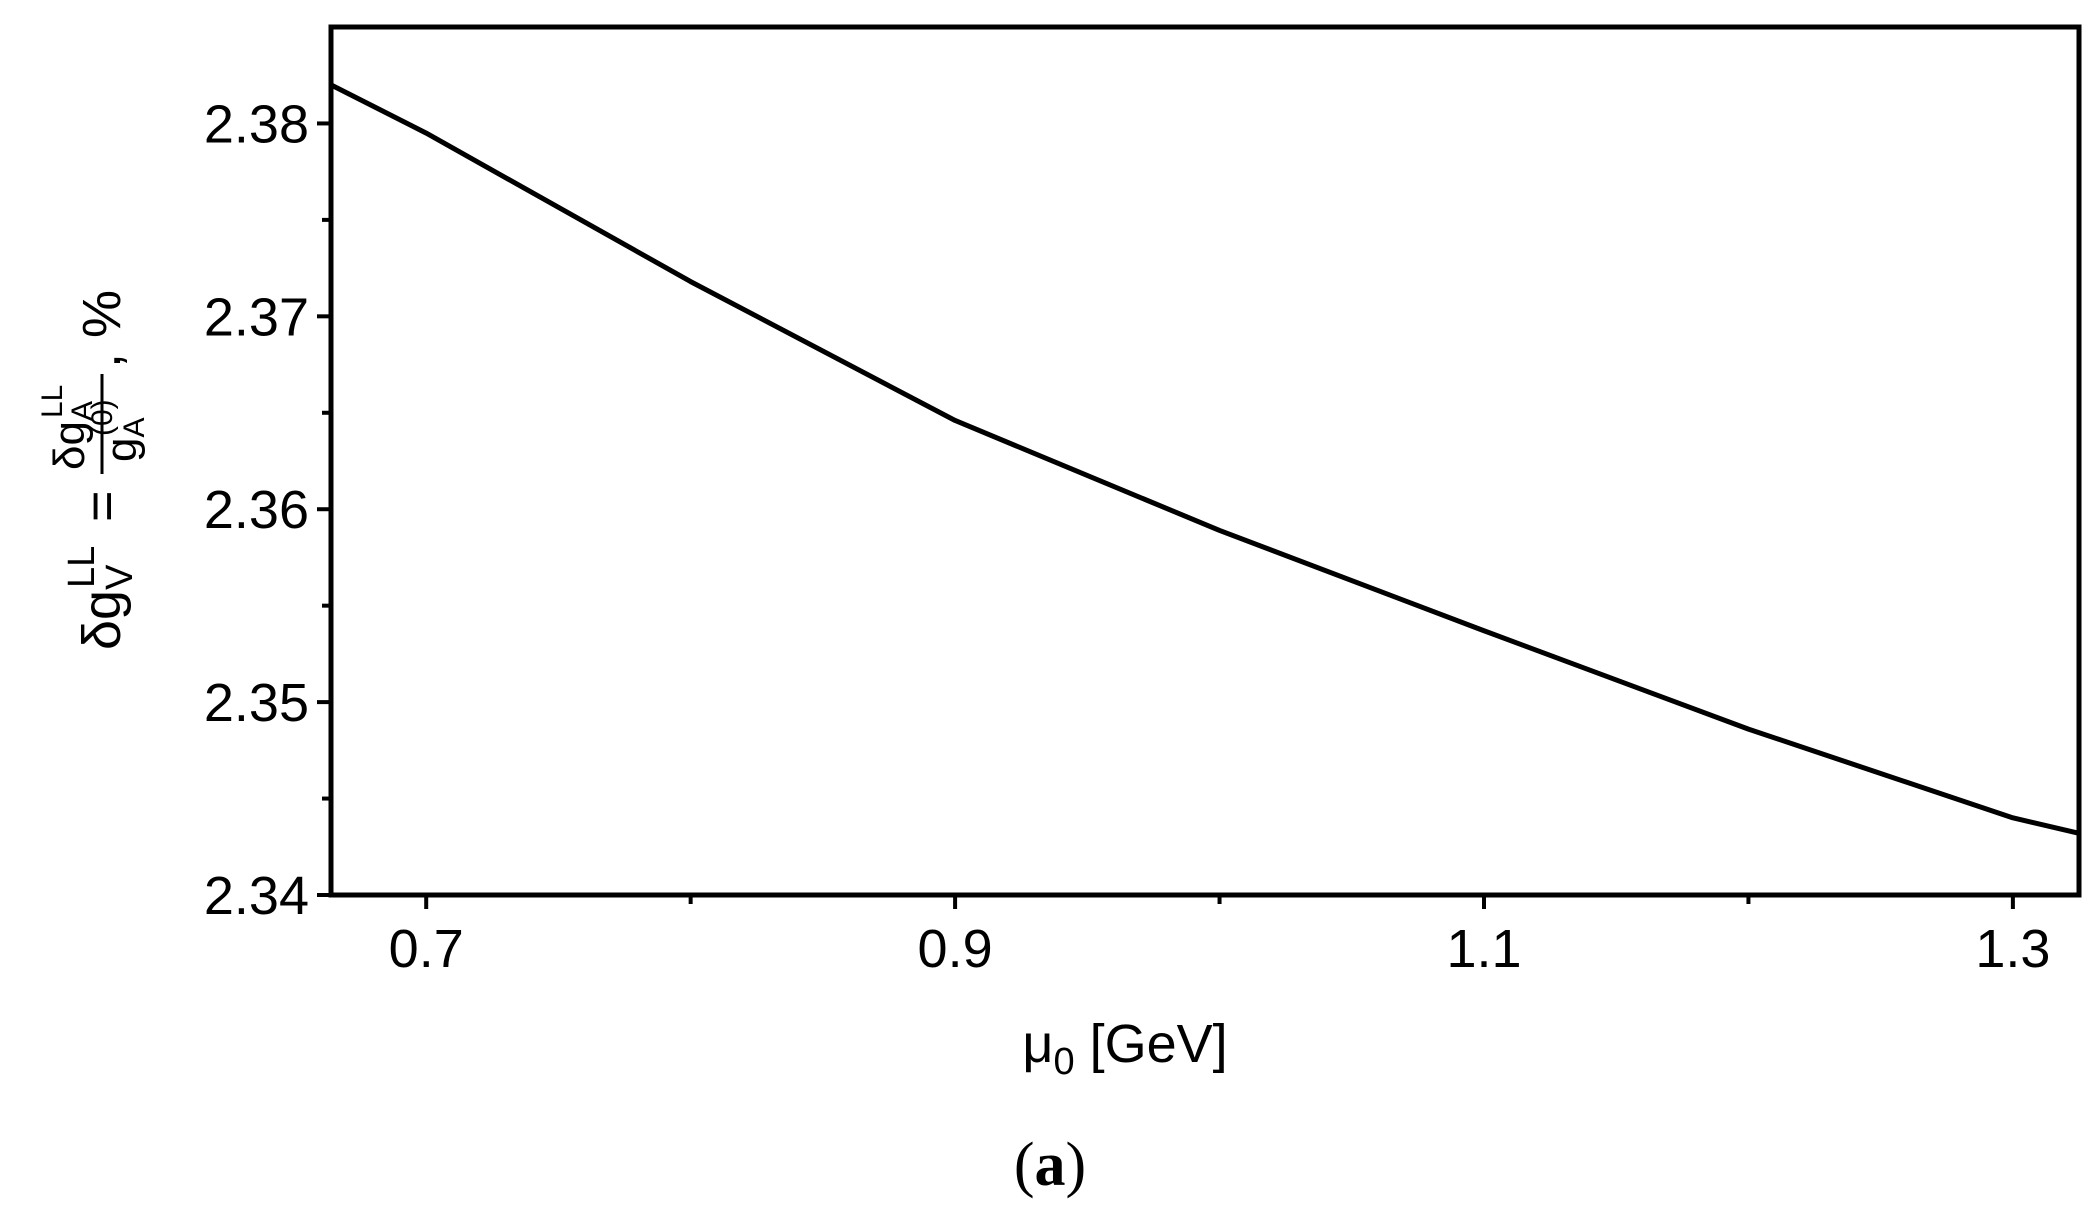 Image resolution: width=2099 pixels, height=1225 pixels. Describe the element at coordinates (82, 411) in the screenshot. I see `y-label-num-sub: A` at that location.